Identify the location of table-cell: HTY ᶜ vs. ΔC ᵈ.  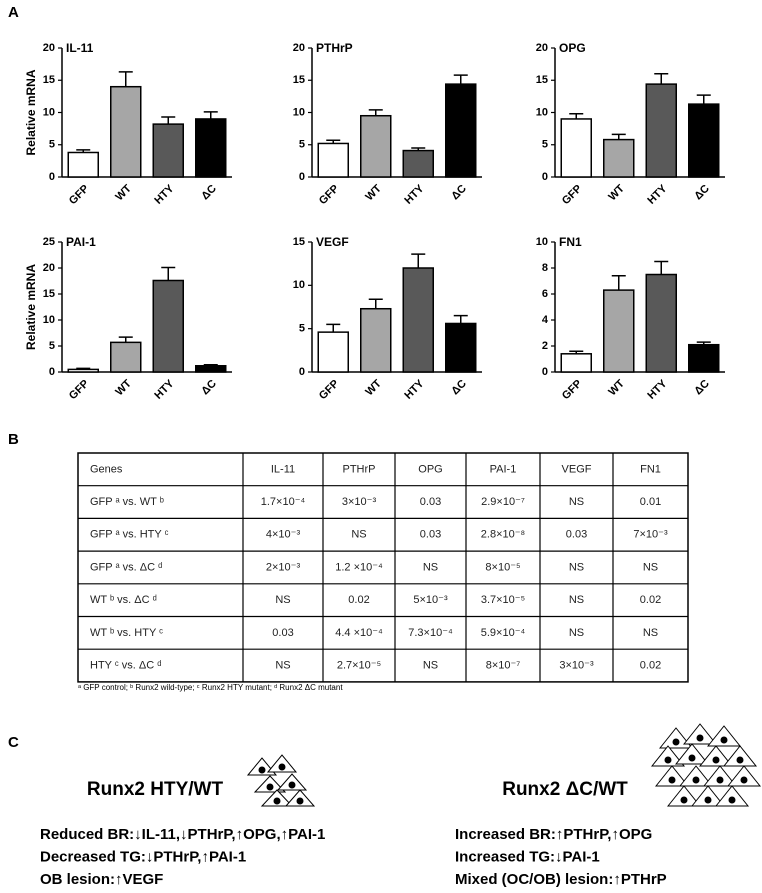
(125, 665).